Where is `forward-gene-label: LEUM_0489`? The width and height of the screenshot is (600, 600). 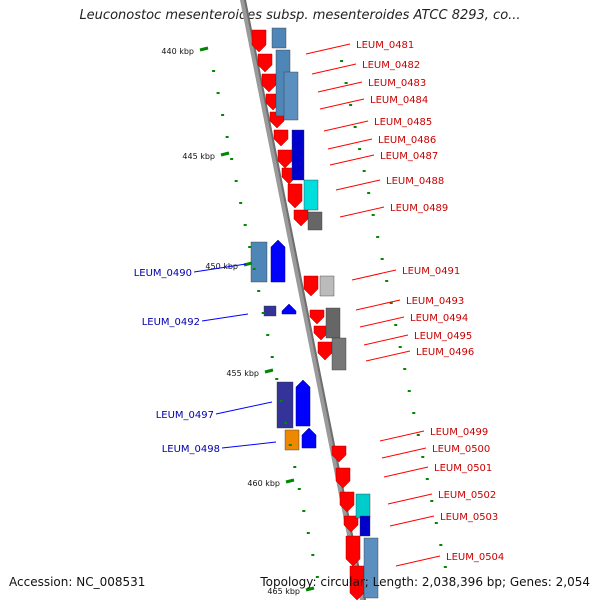 forward-gene-label: LEUM_0489 is located at coordinates (419, 208).